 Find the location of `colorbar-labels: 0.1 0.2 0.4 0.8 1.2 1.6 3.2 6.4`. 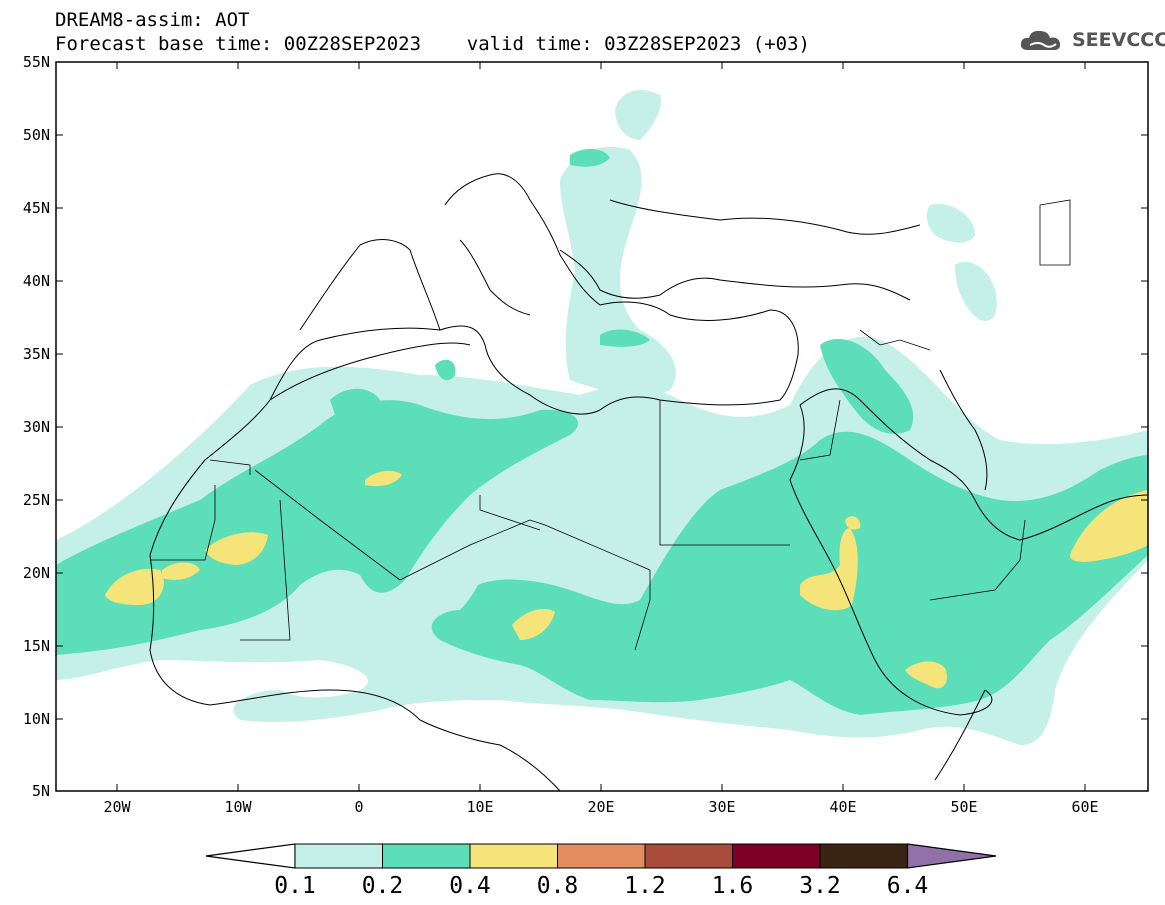

colorbar-labels: 0.1 0.2 0.4 0.8 1.2 1.6 3.2 6.4 is located at coordinates (601, 886).